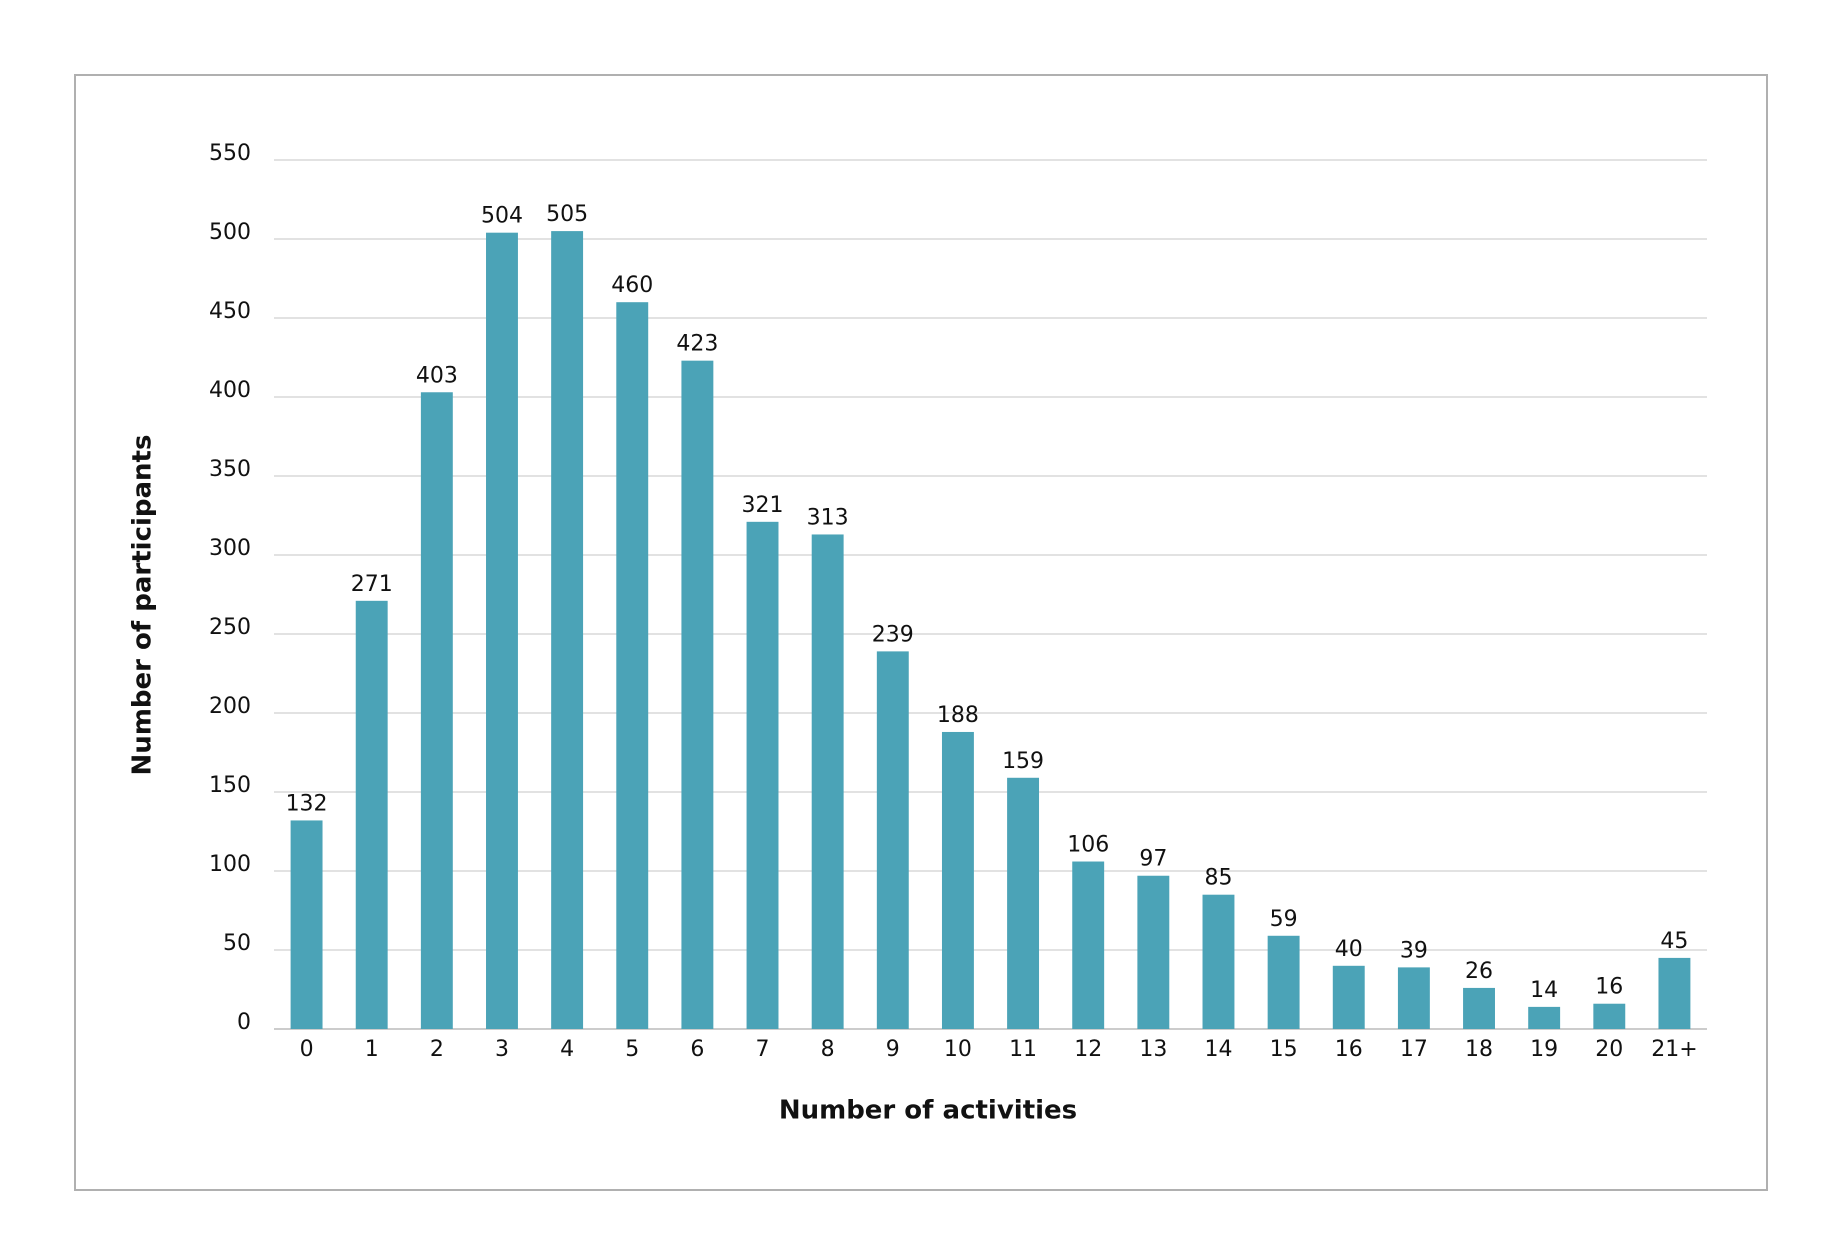 This screenshot has width=1833, height=1260. Describe the element at coordinates (632, 285) in the screenshot. I see `data-label: 460` at that location.